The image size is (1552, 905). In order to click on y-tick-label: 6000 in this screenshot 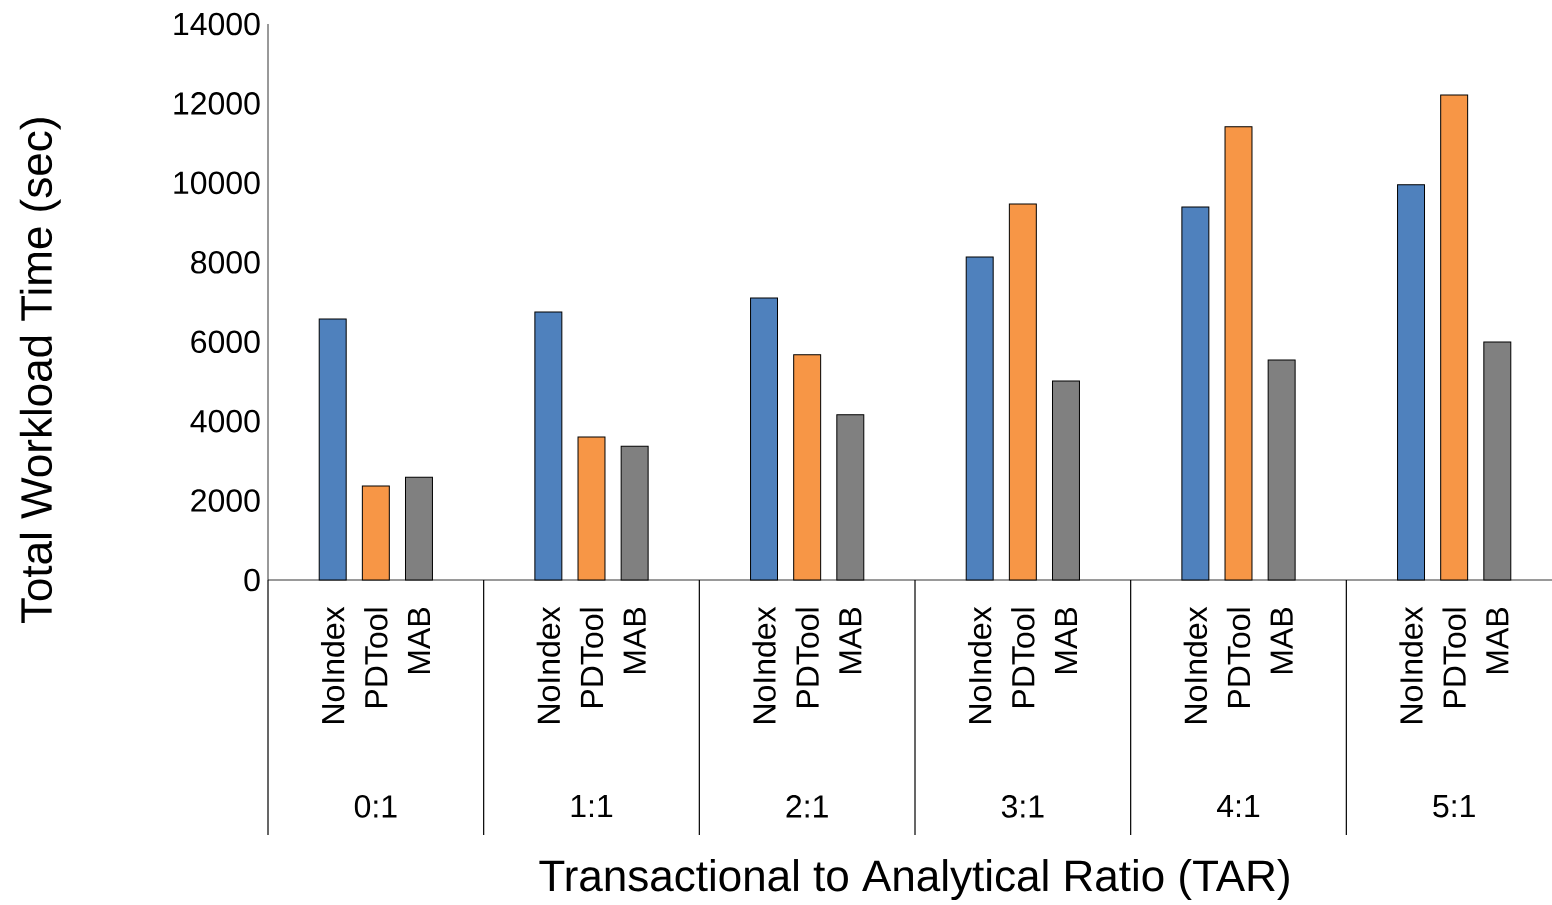, I will do `click(225, 342)`.